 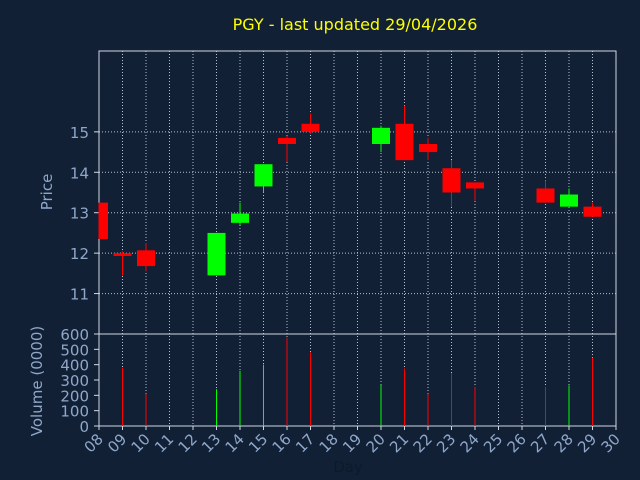 I want to click on price-tick-label: 11, so click(x=79, y=295).